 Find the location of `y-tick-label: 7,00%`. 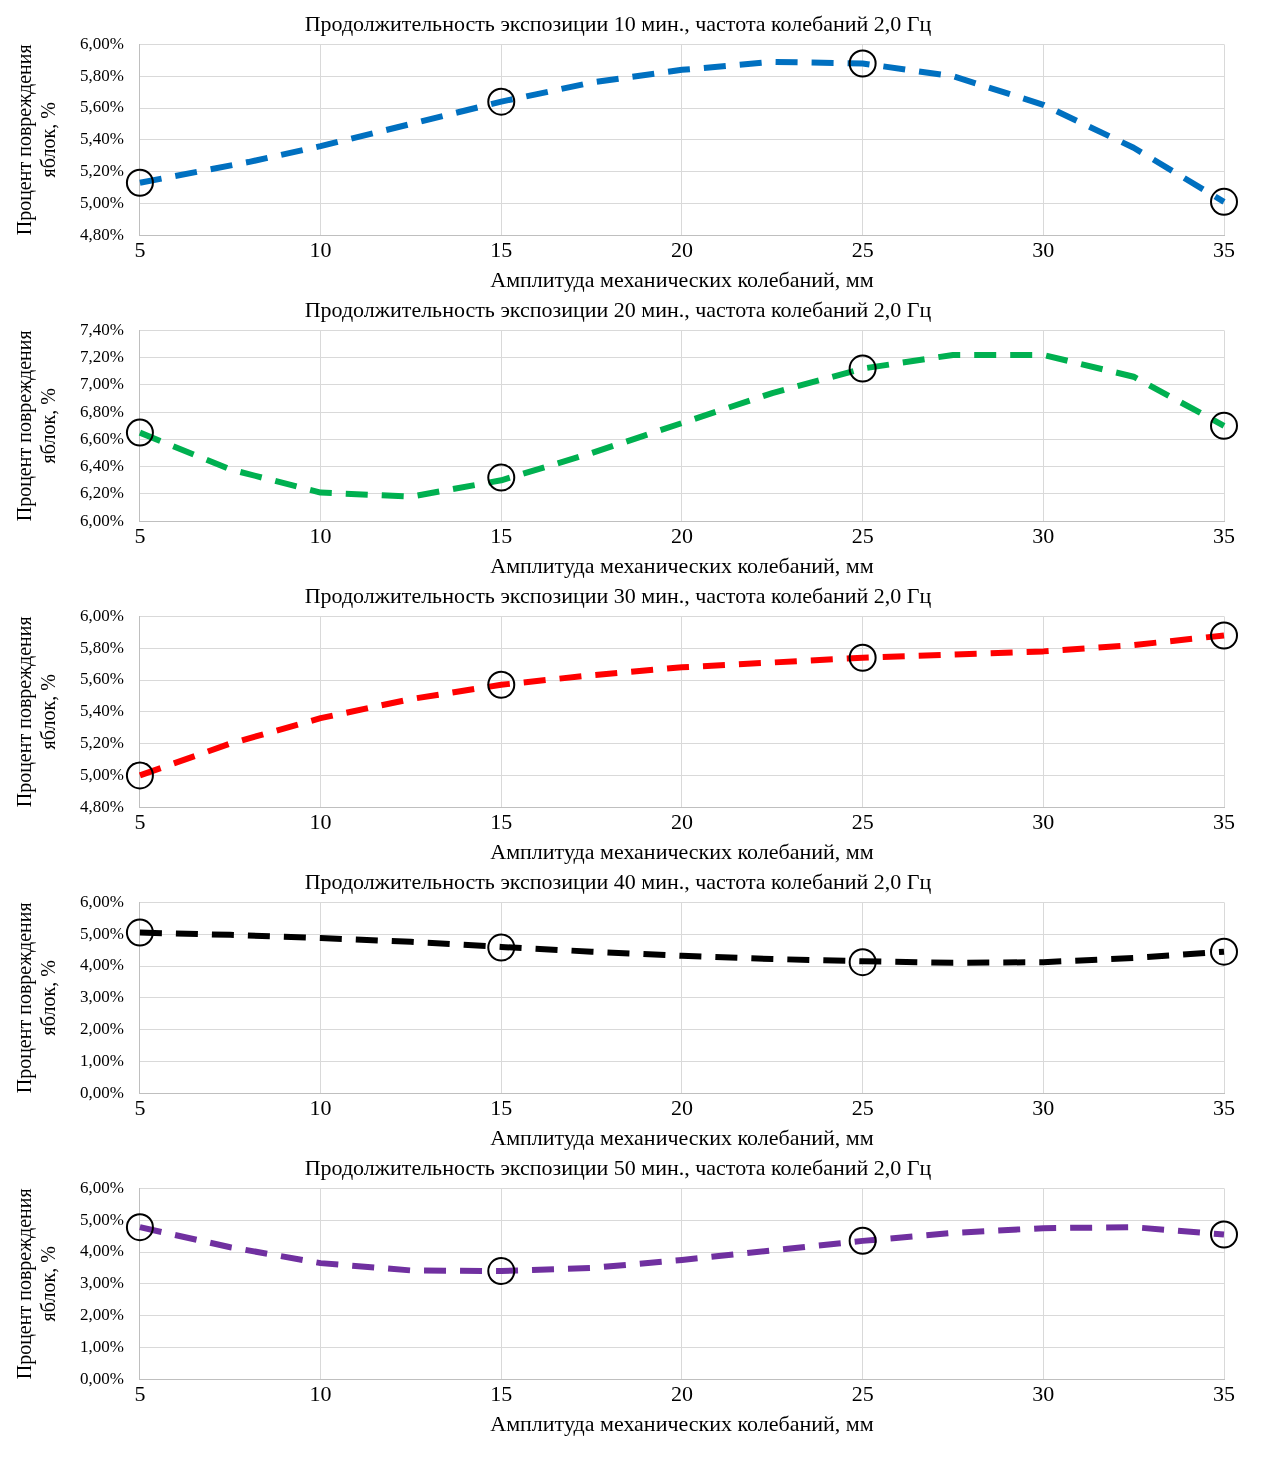

y-tick-label: 7,00% is located at coordinates (101, 384).